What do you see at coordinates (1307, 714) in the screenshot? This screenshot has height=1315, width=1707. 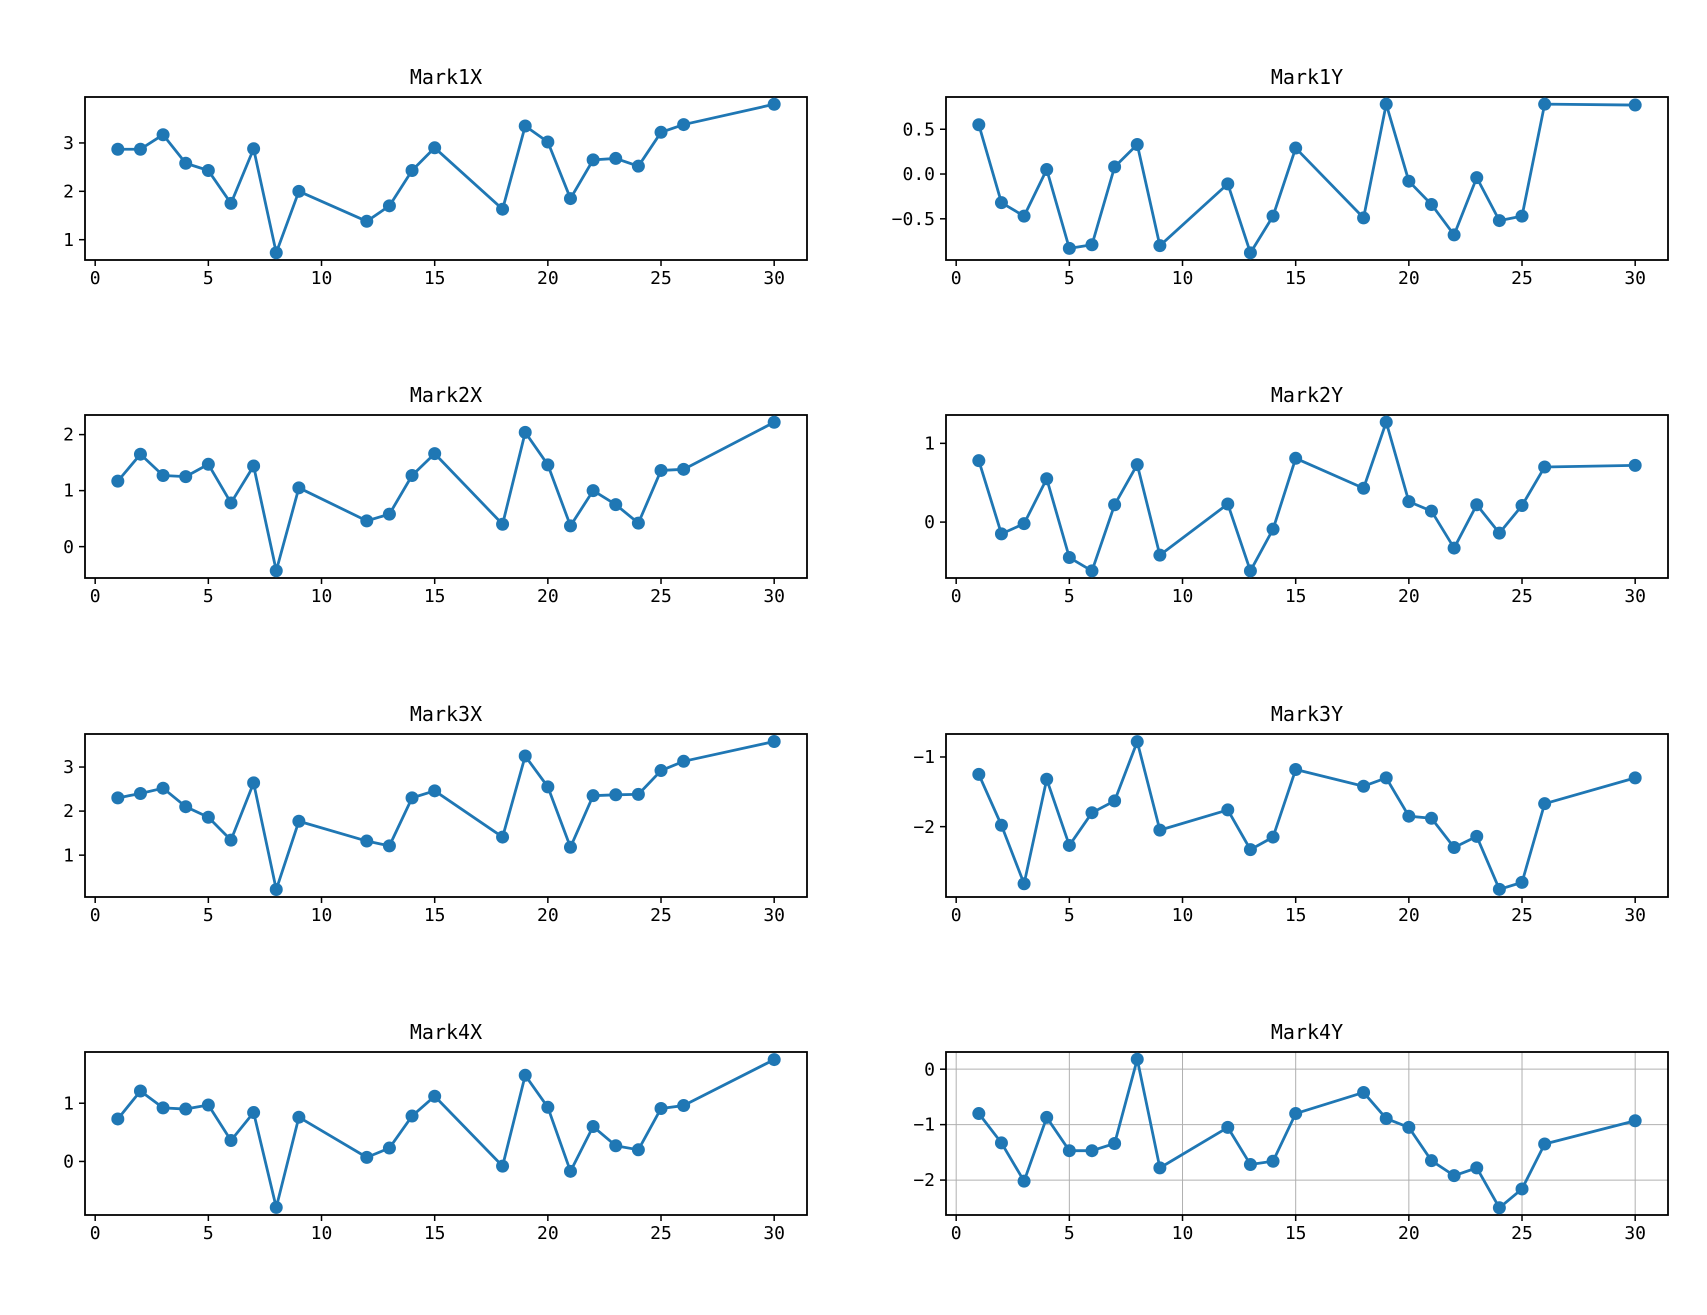 I see `chart-title: Mark3Y` at bounding box center [1307, 714].